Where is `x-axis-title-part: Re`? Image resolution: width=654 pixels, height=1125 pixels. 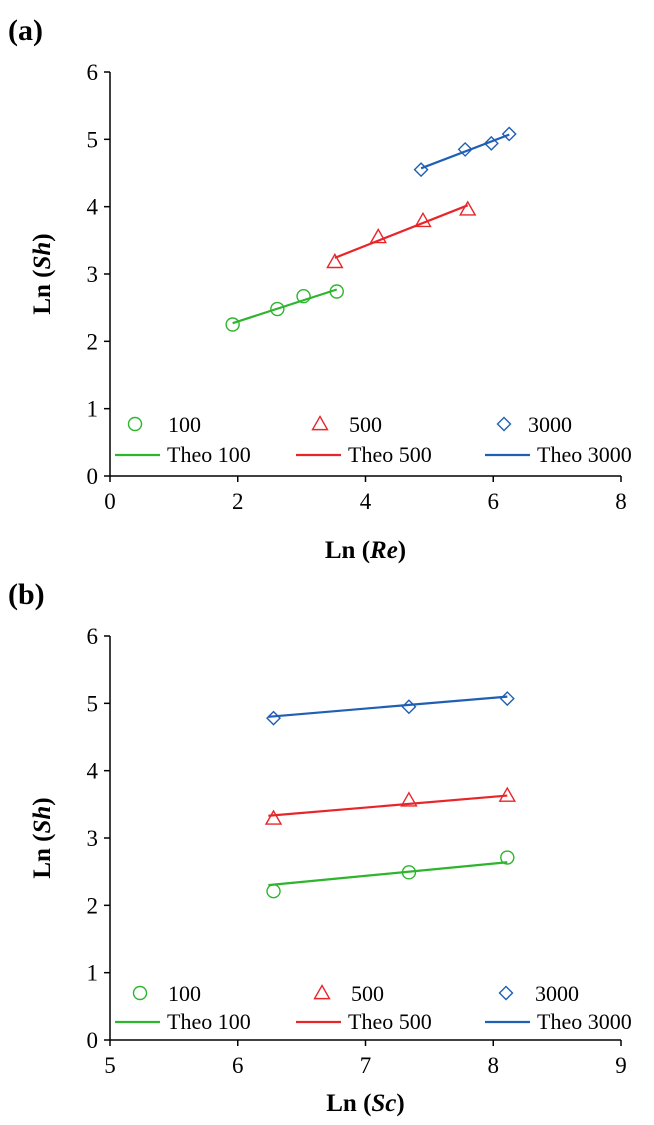 x-axis-title-part: Re is located at coordinates (383, 550).